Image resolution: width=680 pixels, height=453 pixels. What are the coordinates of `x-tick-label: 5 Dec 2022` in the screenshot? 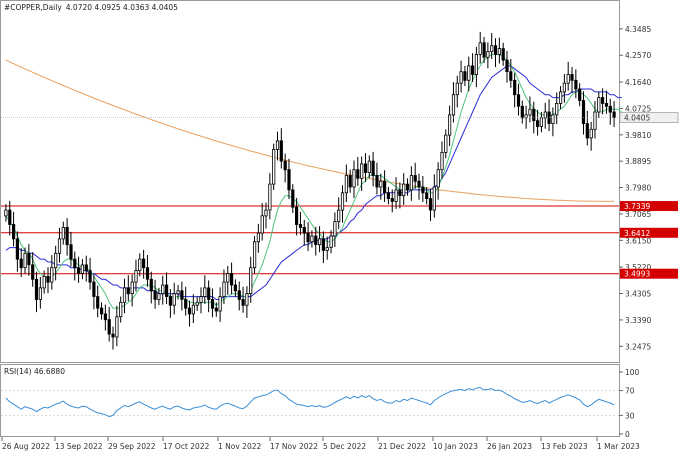 It's located at (344, 446).